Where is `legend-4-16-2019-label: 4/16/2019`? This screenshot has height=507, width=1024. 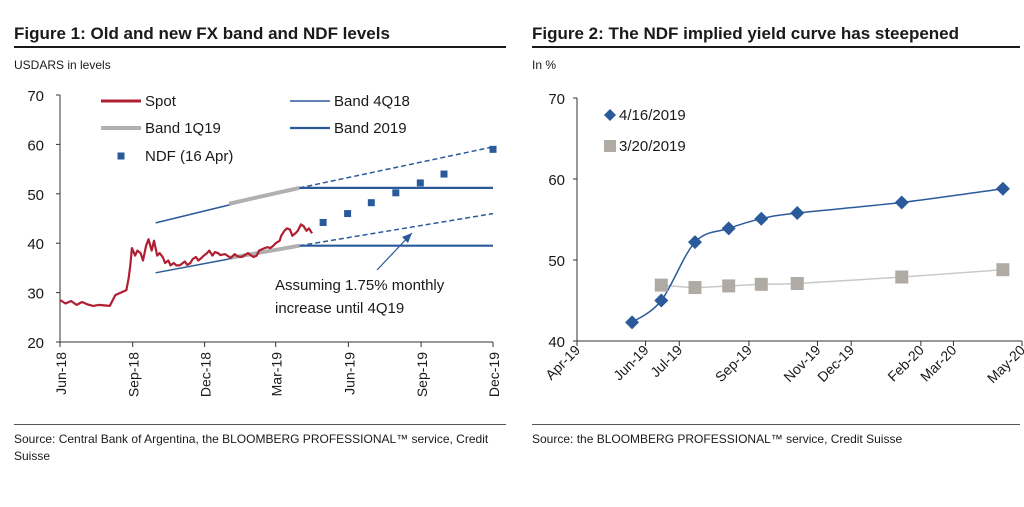 legend-4-16-2019-label: 4/16/2019 is located at coordinates (652, 115).